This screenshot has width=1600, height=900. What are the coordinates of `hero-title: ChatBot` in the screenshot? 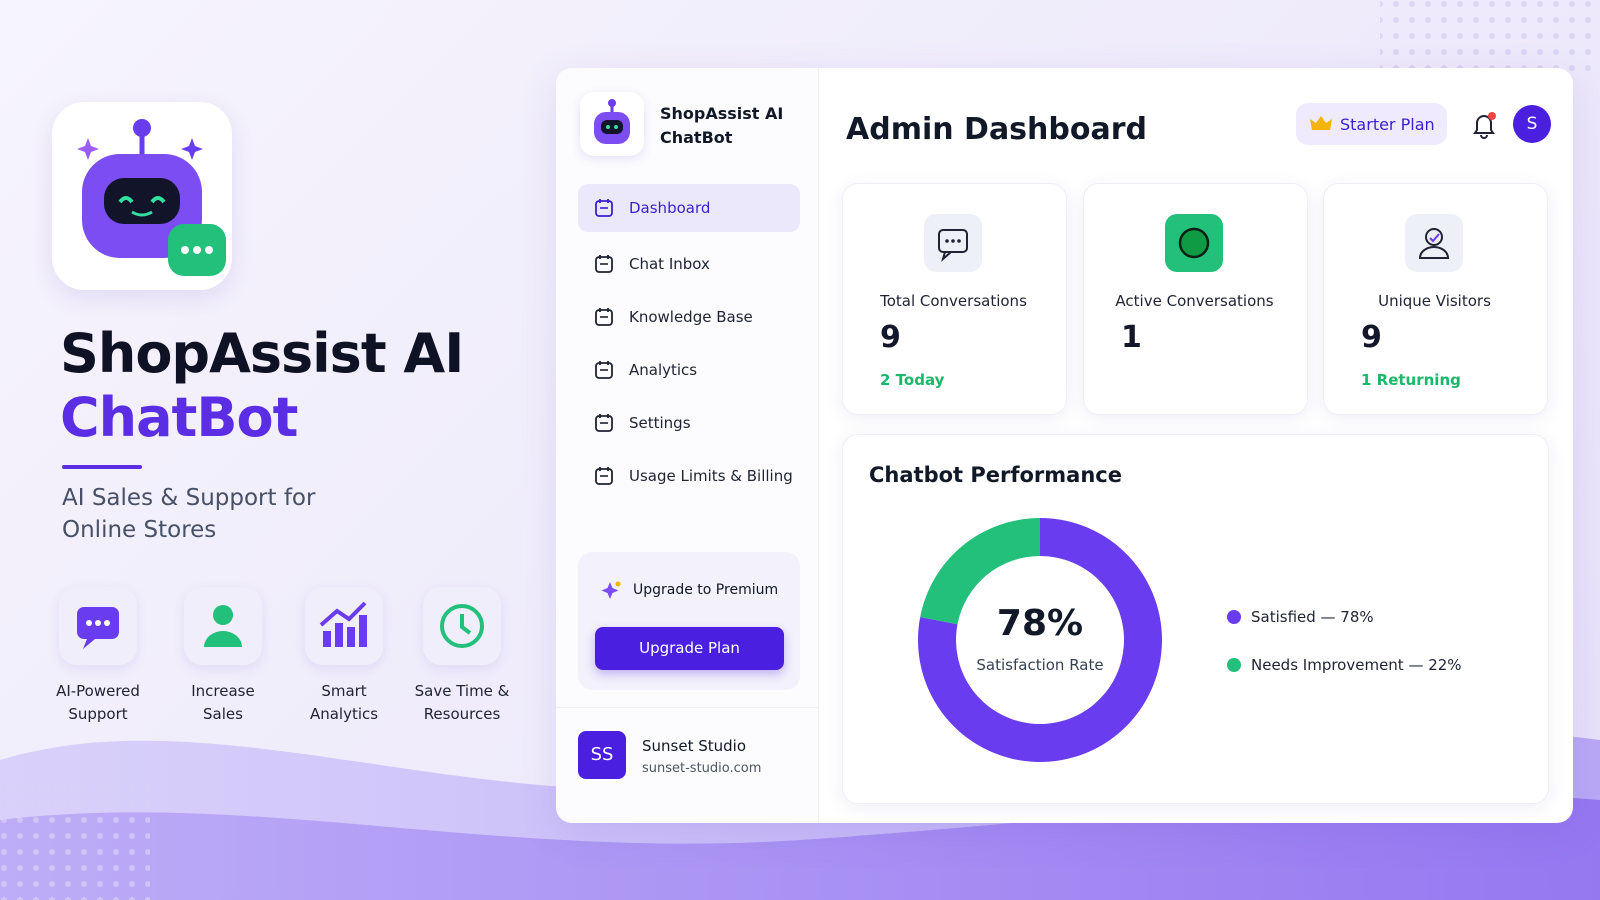 It's located at (179, 417).